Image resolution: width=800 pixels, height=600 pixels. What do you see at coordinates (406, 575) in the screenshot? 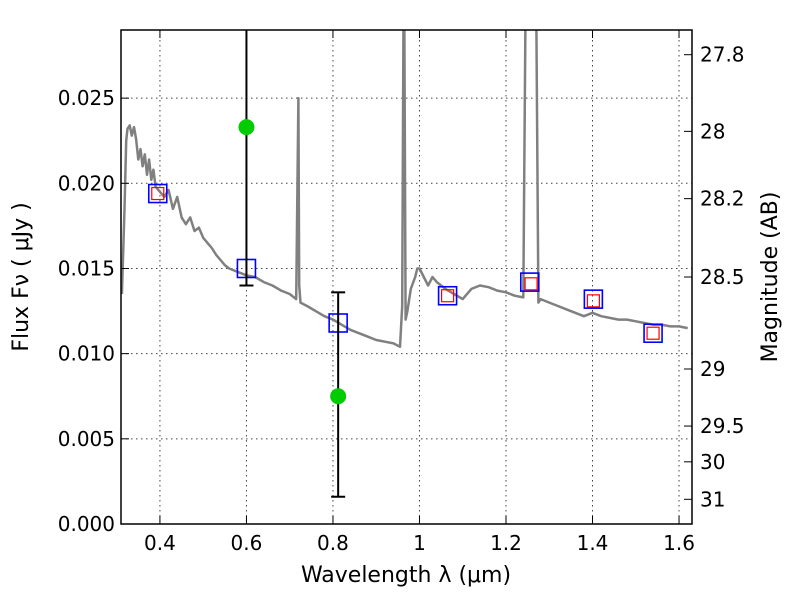
I see `x-axis-title: Wavelength λ (μm)` at bounding box center [406, 575].